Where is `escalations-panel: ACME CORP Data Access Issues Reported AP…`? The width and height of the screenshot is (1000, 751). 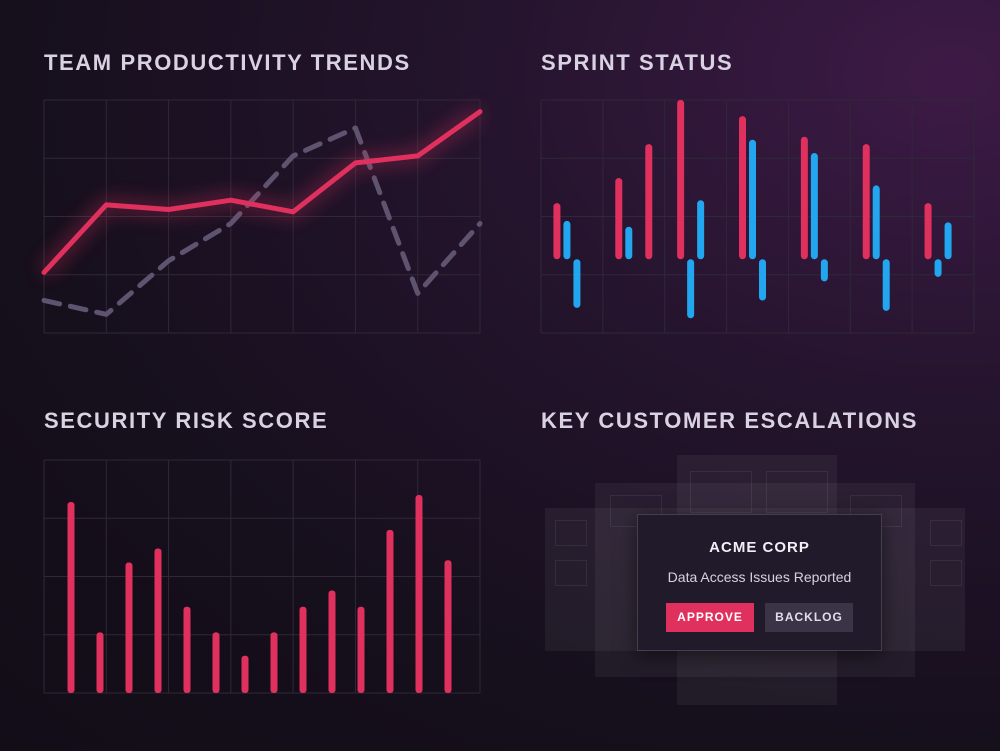 escalations-panel: ACME CORP Data Access Issues Reported AP… is located at coordinates (760, 580).